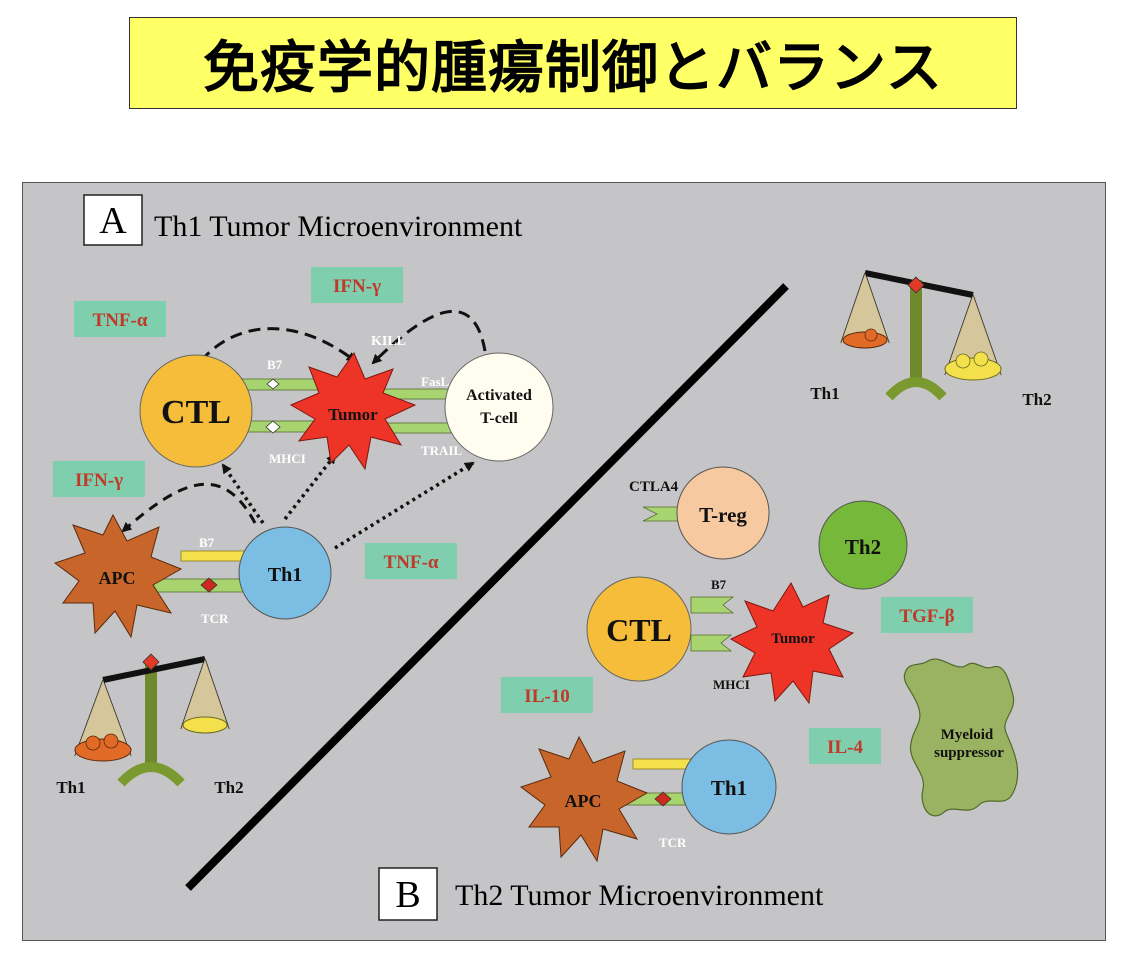  Describe the element at coordinates (275, 364) in the screenshot. I see `label-b7-top: B7` at that location.